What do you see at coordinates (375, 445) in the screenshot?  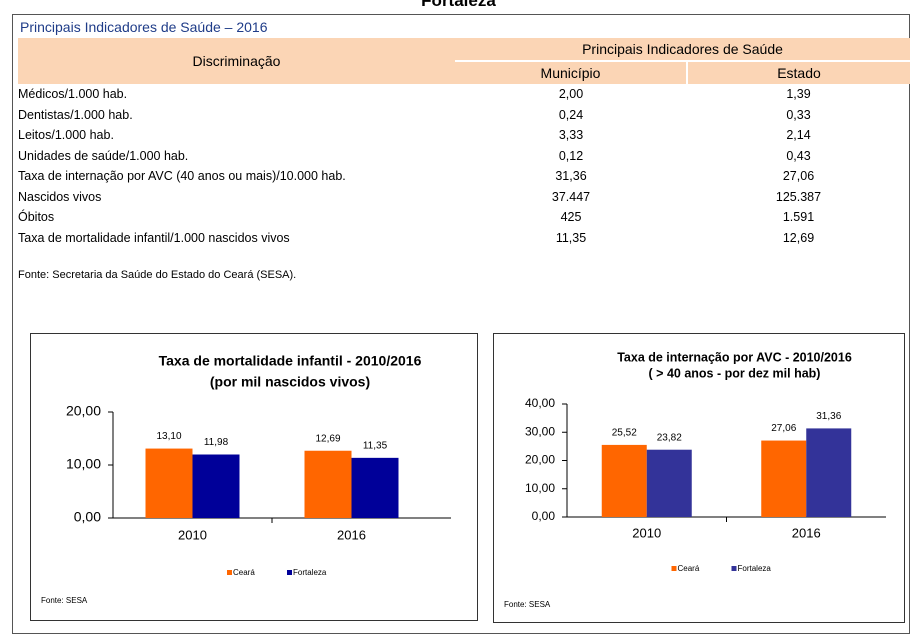 I see `data-label: 11,35` at bounding box center [375, 445].